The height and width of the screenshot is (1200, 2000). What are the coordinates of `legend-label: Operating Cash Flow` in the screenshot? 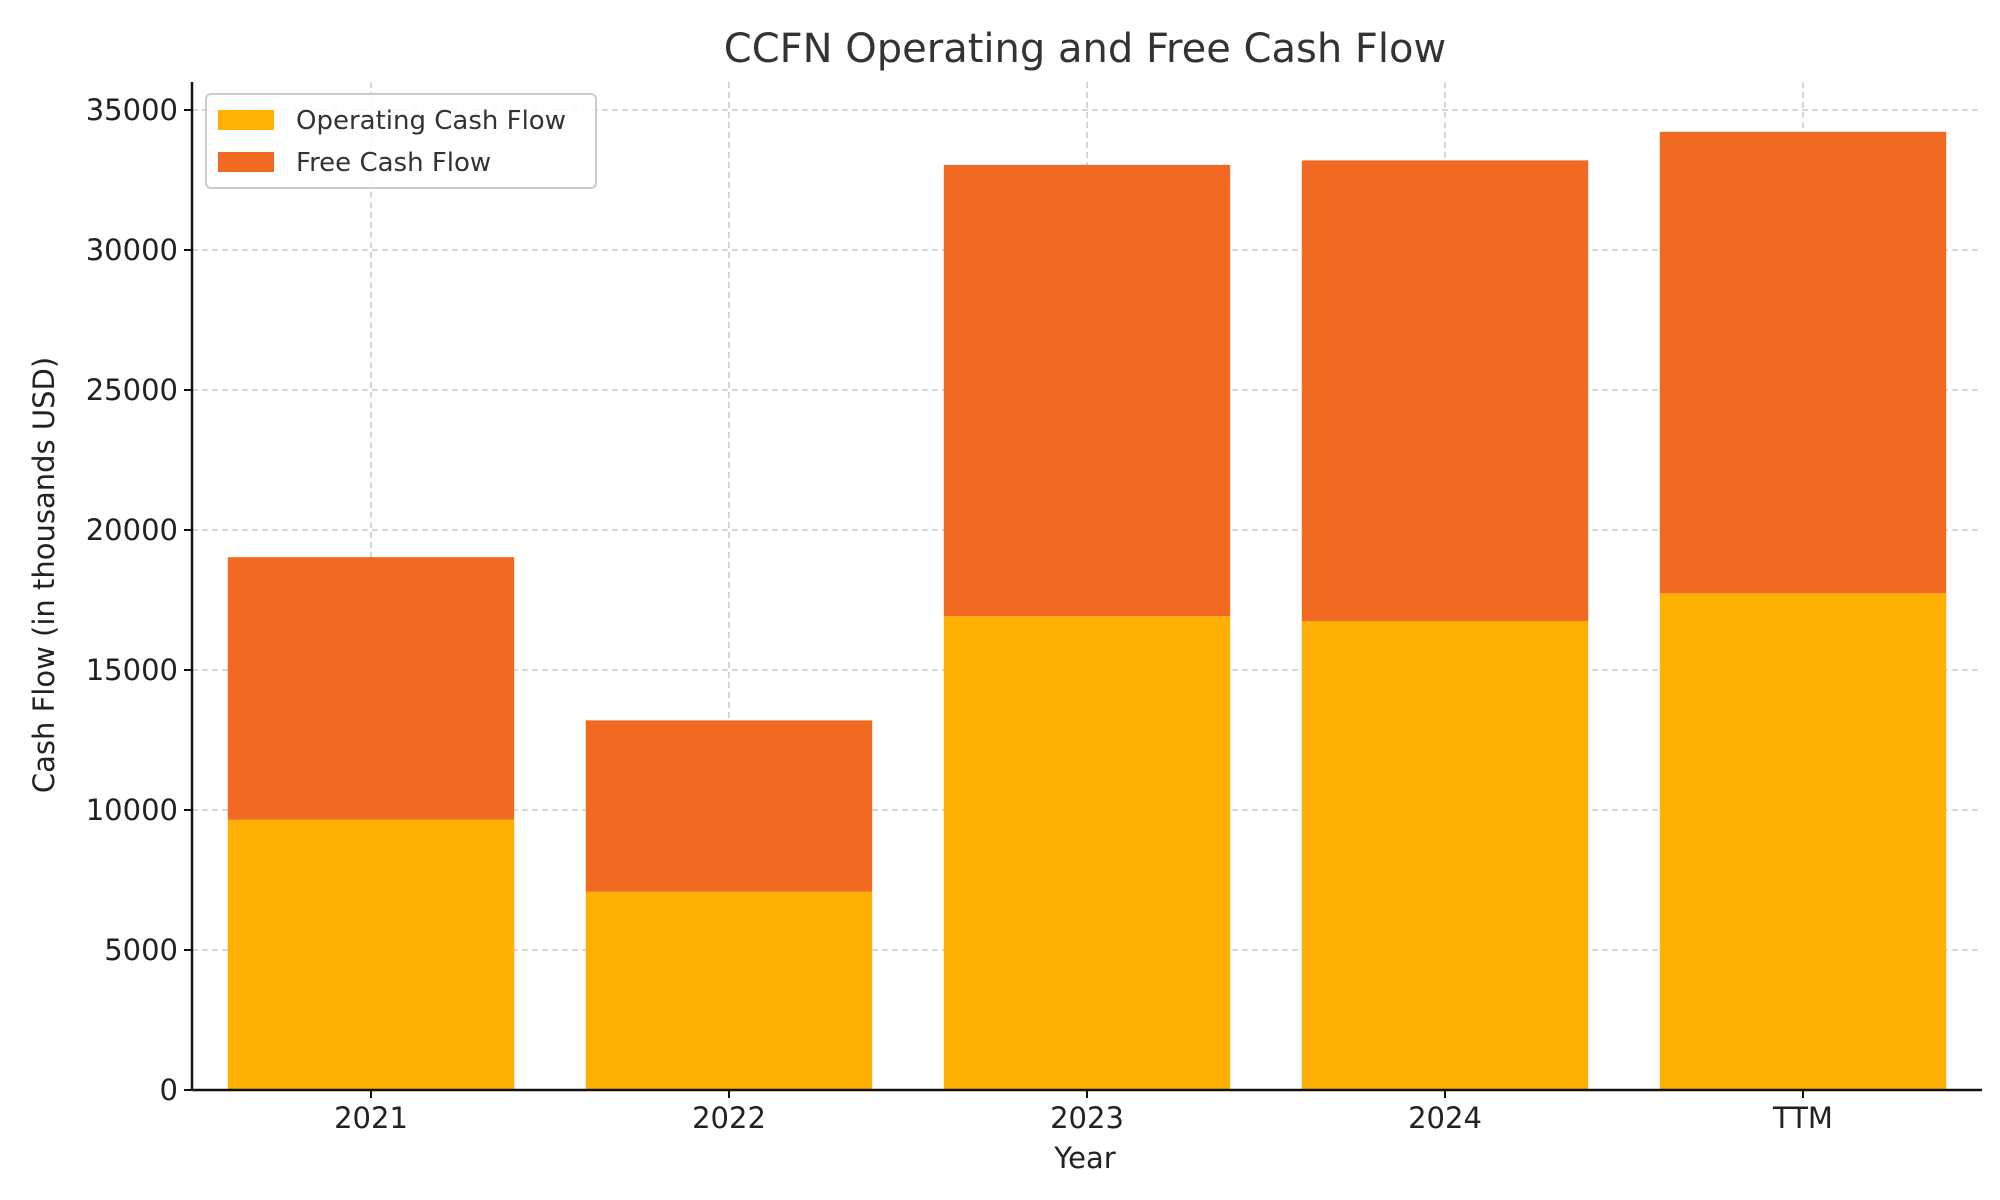 It's located at (431, 121).